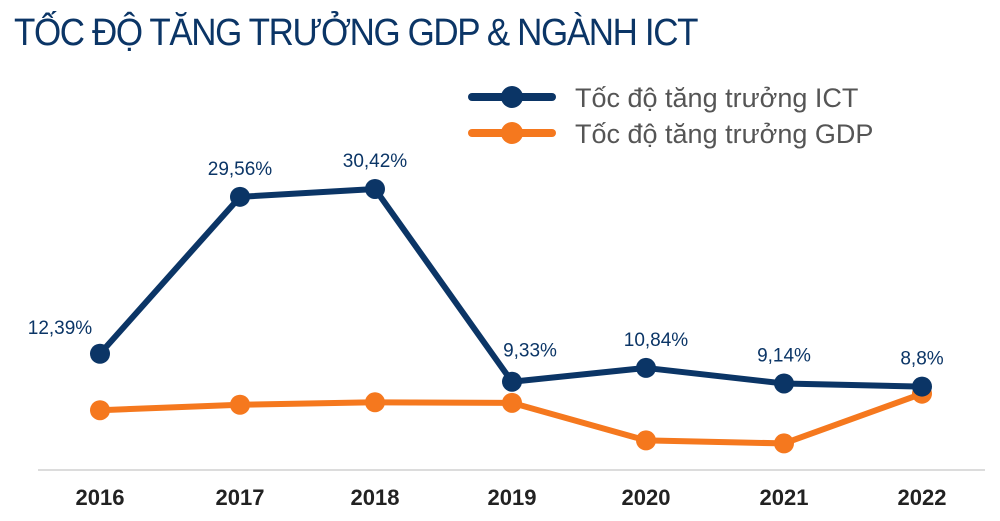 This screenshot has width=1000, height=521. I want to click on legend-marker-gdp, so click(512, 133).